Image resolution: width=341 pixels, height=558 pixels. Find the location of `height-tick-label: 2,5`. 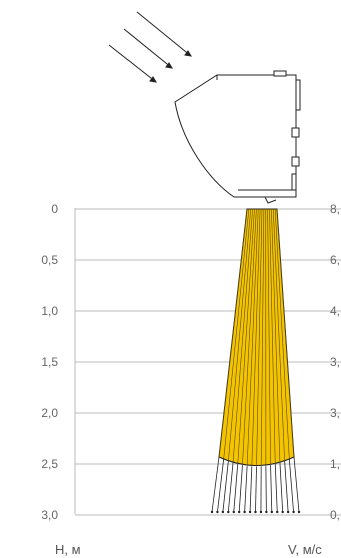

height-tick-label: 2,5 is located at coordinates (49, 464).